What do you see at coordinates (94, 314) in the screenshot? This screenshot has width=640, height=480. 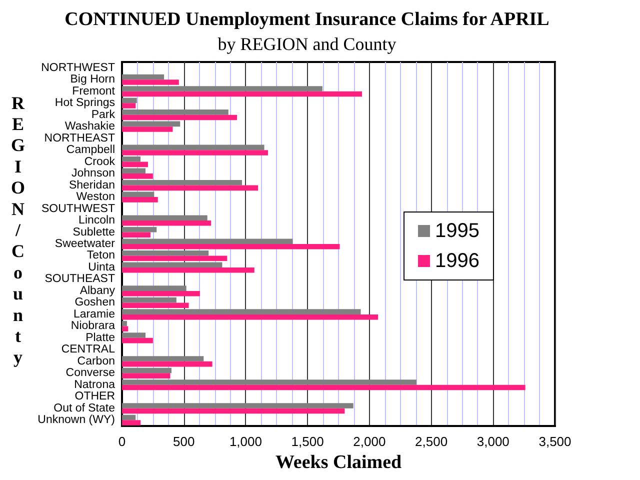 I see `y-tick-label: Laramie` at bounding box center [94, 314].